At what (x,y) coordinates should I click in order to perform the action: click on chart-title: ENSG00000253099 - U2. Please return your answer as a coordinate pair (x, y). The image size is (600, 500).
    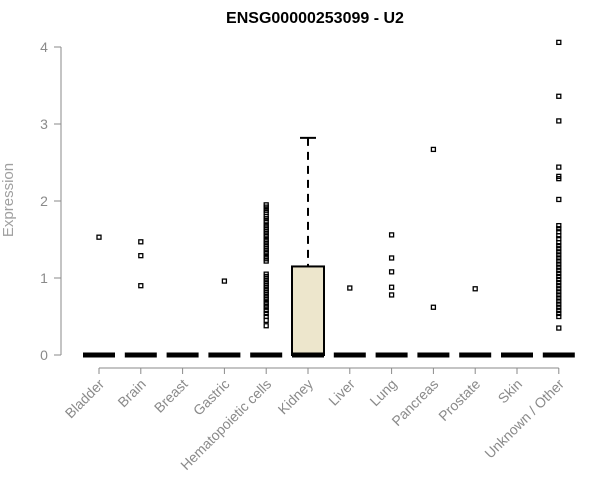
    Looking at the image, I should click on (315, 18).